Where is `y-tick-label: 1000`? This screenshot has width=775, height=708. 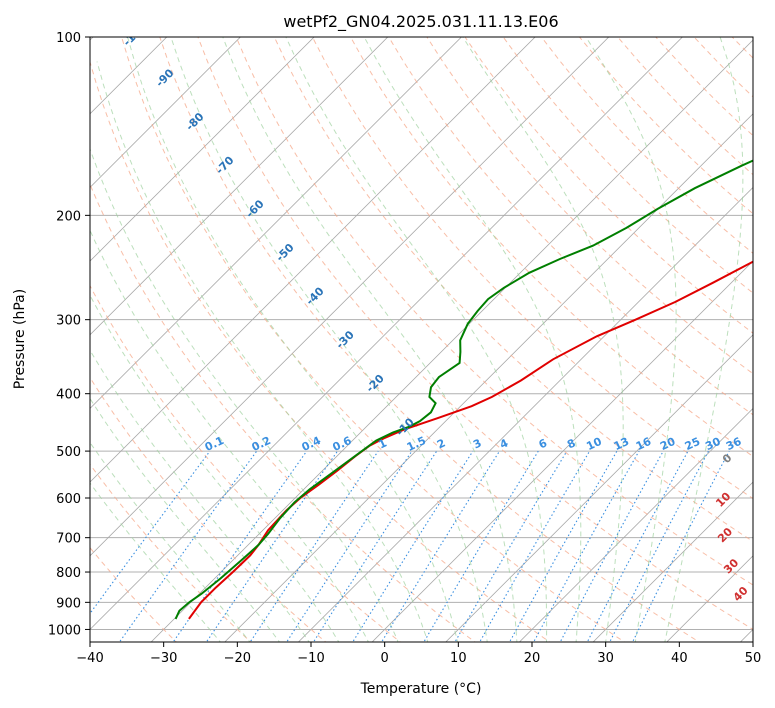 y-tick-label: 1000 is located at coordinates (64, 630).